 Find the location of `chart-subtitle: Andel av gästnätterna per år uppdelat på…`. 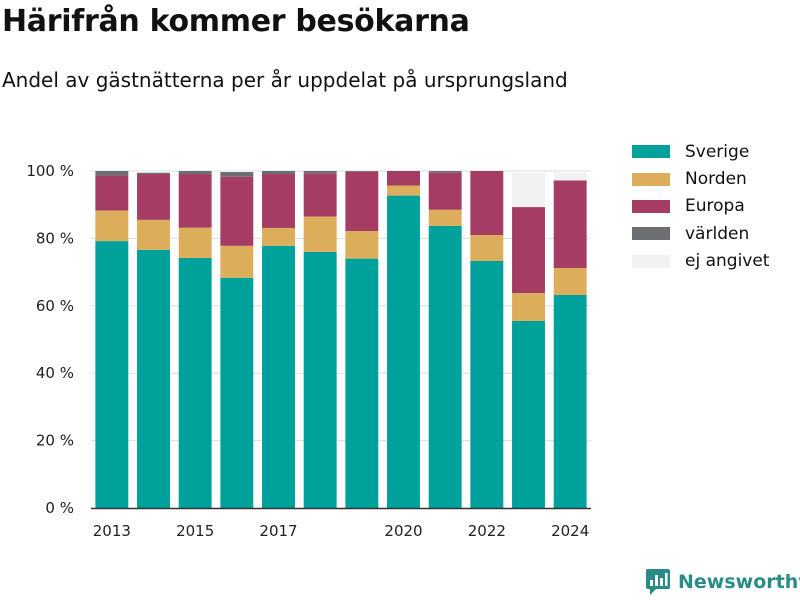

chart-subtitle: Andel av gästnätterna per år uppdelat på… is located at coordinates (285, 80).